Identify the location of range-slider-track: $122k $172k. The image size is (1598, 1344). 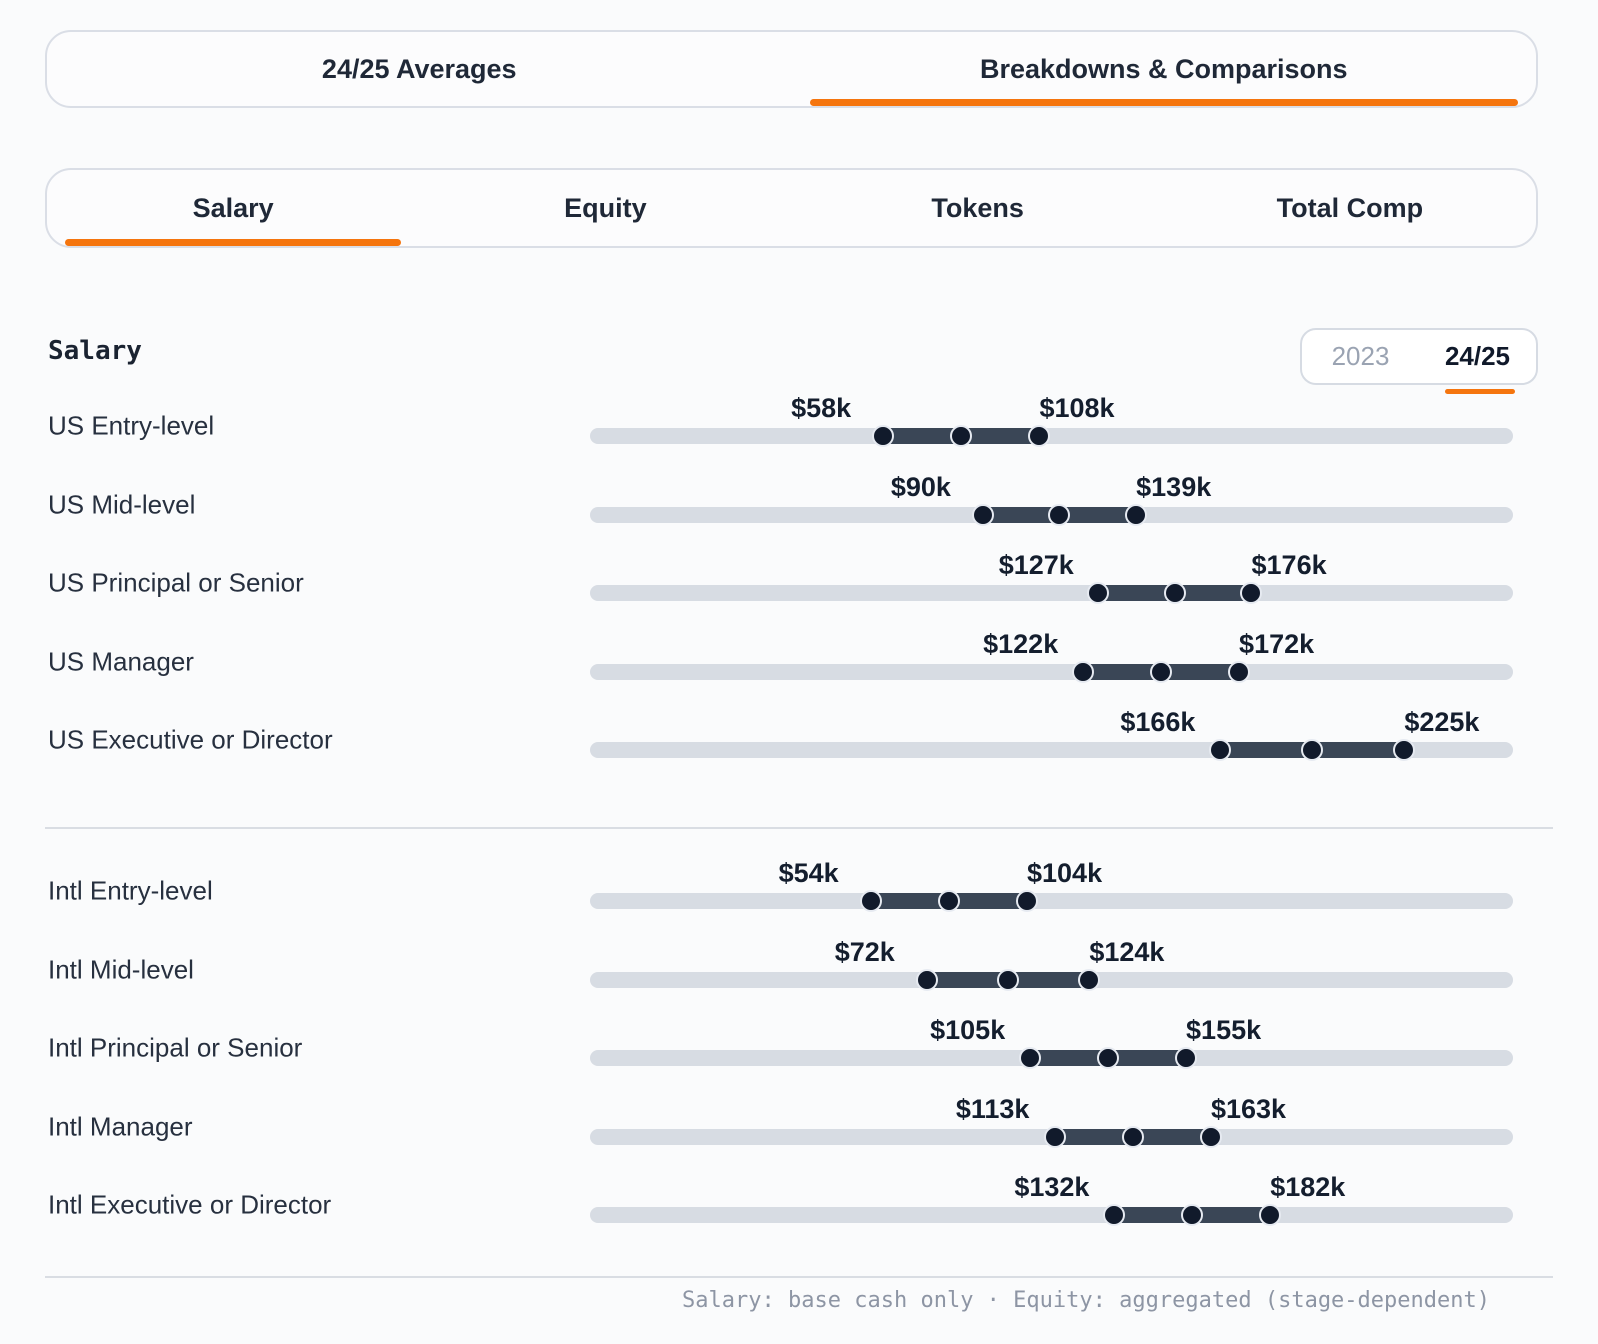
(1051, 656).